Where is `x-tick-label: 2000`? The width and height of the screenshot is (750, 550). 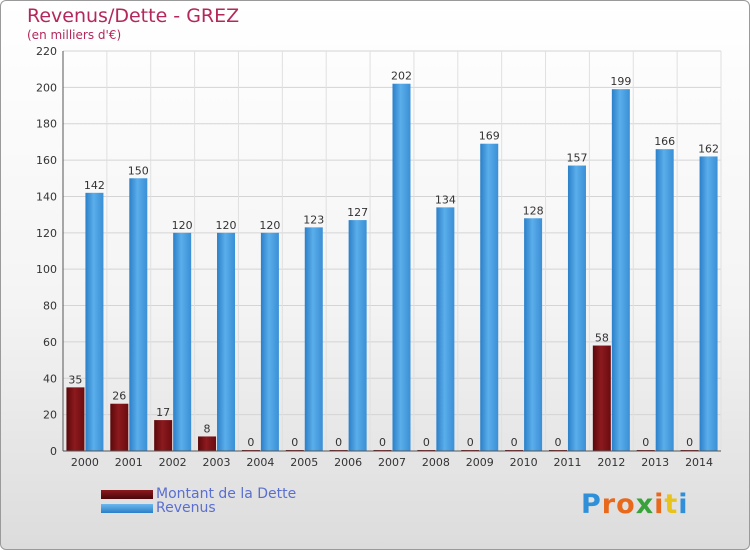
x-tick-label: 2000 is located at coordinates (85, 462).